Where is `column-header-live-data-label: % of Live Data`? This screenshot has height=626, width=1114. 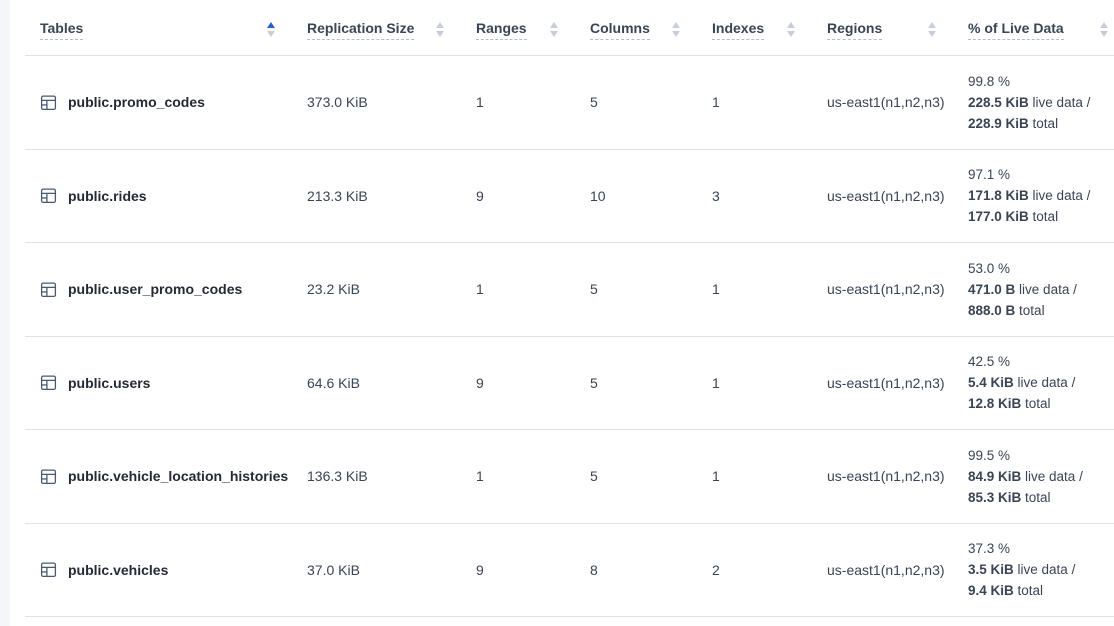 column-header-live-data-label: % of Live Data is located at coordinates (1016, 30).